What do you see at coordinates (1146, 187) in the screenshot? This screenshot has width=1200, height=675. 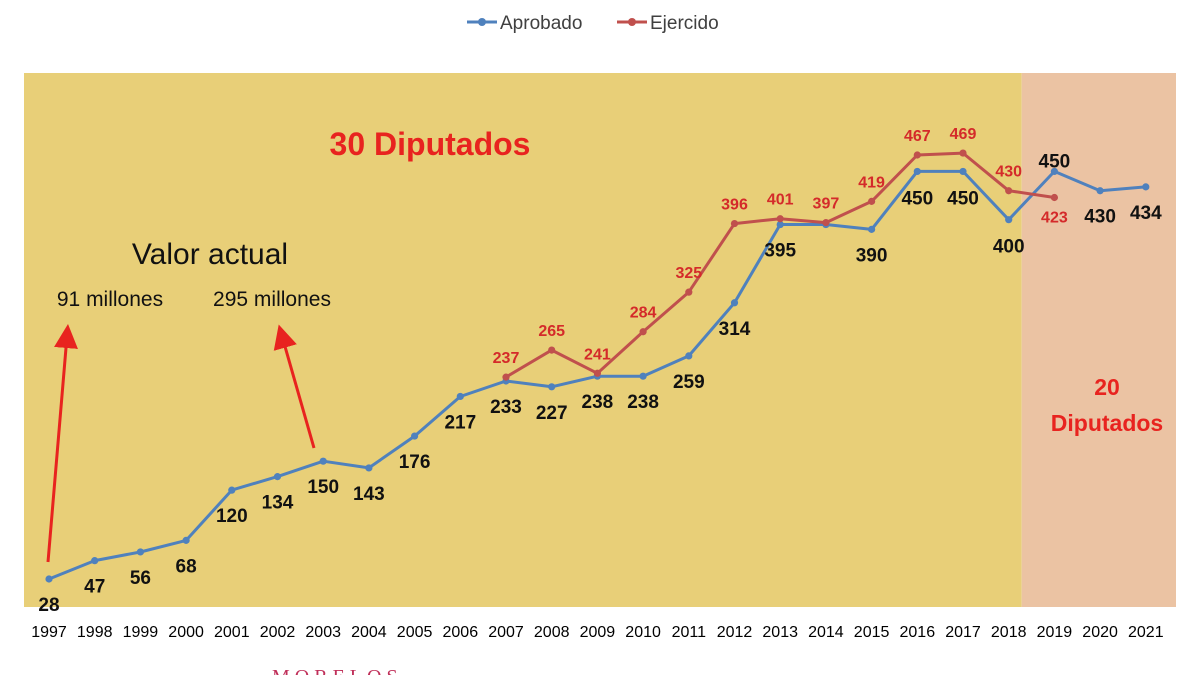 I see `point-aprobado-2021` at bounding box center [1146, 187].